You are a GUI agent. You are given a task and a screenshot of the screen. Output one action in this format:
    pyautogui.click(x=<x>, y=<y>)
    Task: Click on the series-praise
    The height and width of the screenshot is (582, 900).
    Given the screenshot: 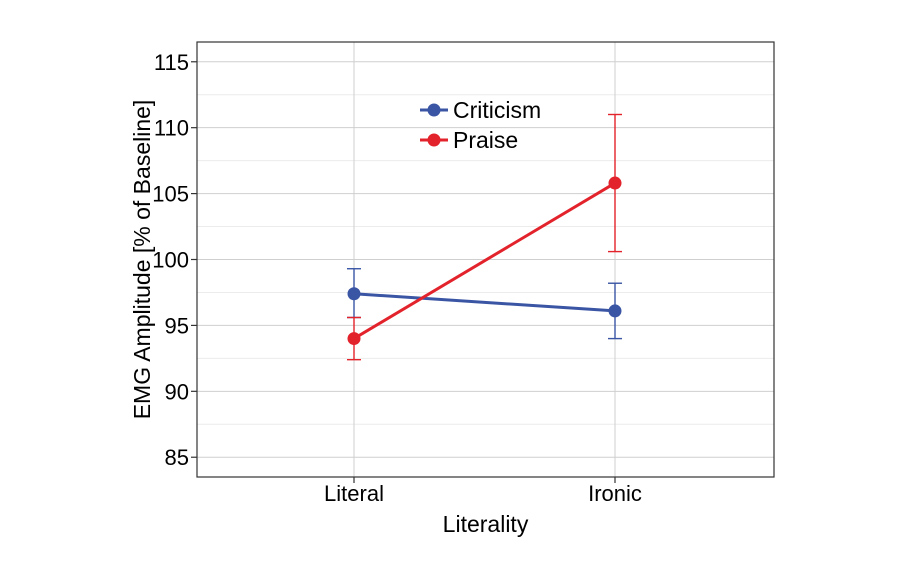 What is the action you would take?
    pyautogui.click(x=484, y=237)
    